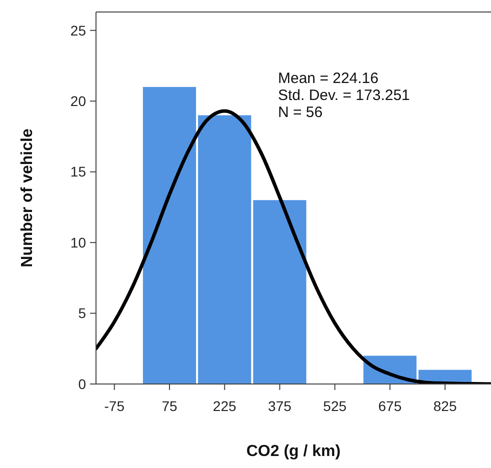 The image size is (491, 468). I want to click on x-tick-label: 525, so click(335, 406).